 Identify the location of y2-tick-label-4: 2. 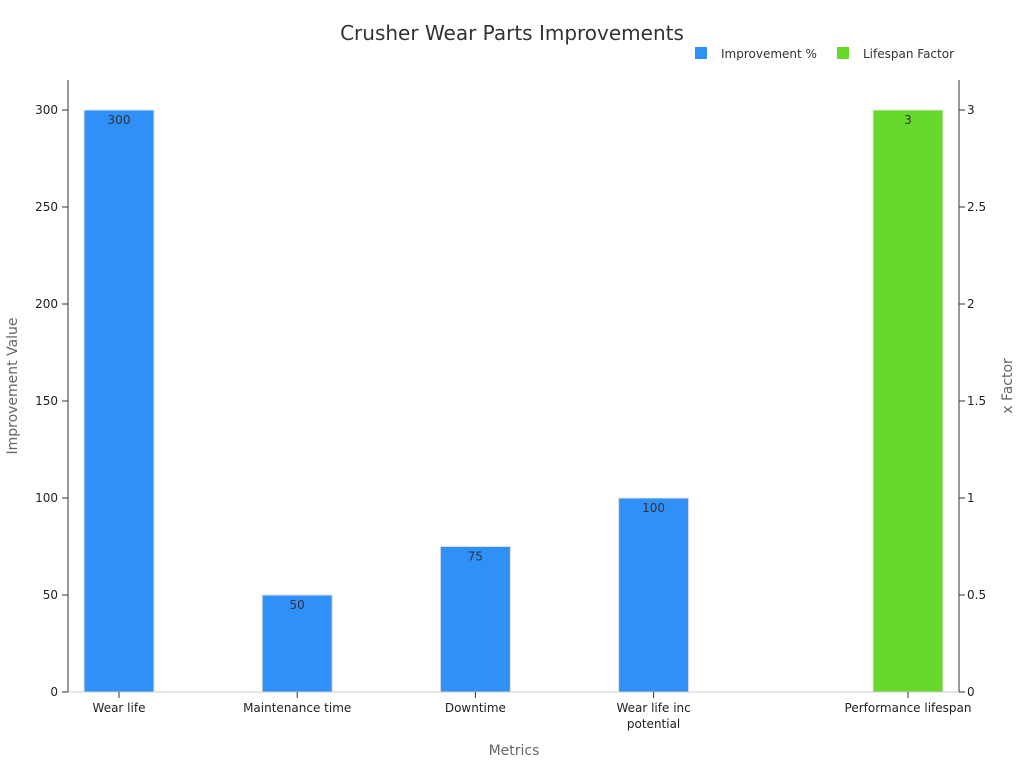
(971, 304).